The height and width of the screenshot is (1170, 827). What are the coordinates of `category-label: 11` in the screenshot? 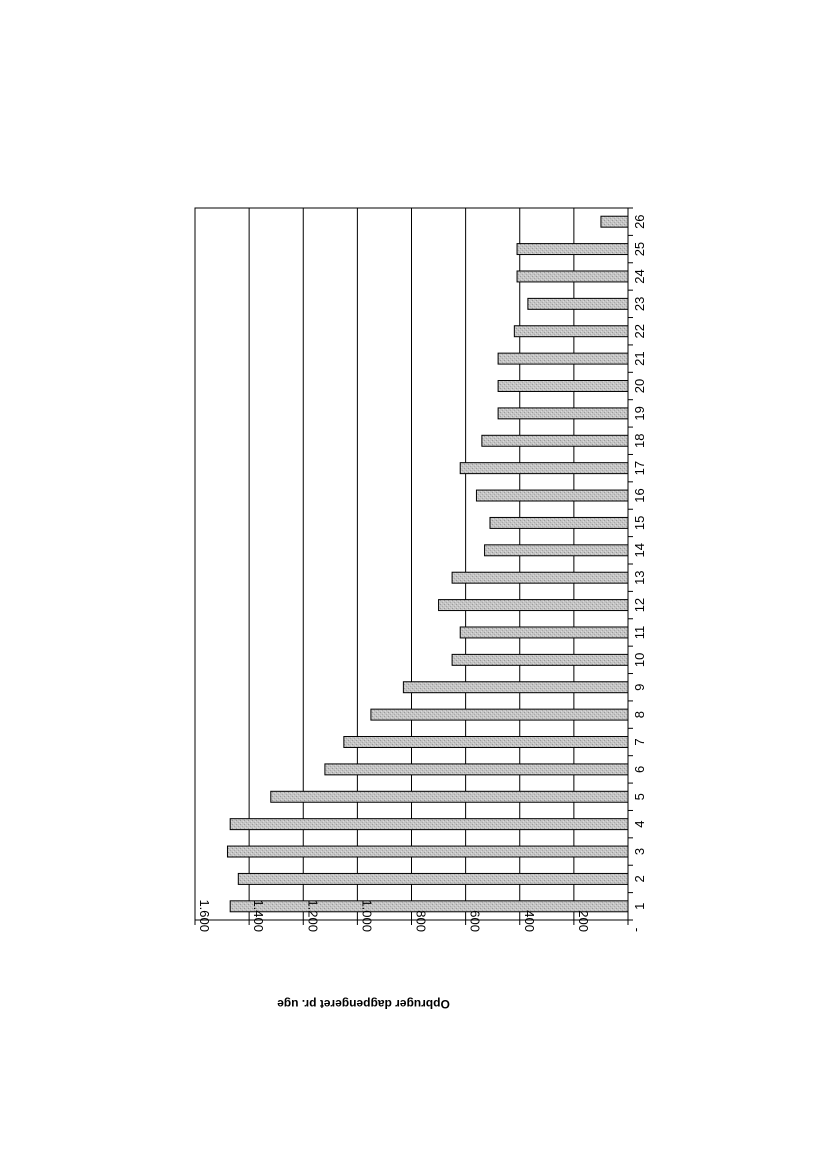 It's located at (639, 633).